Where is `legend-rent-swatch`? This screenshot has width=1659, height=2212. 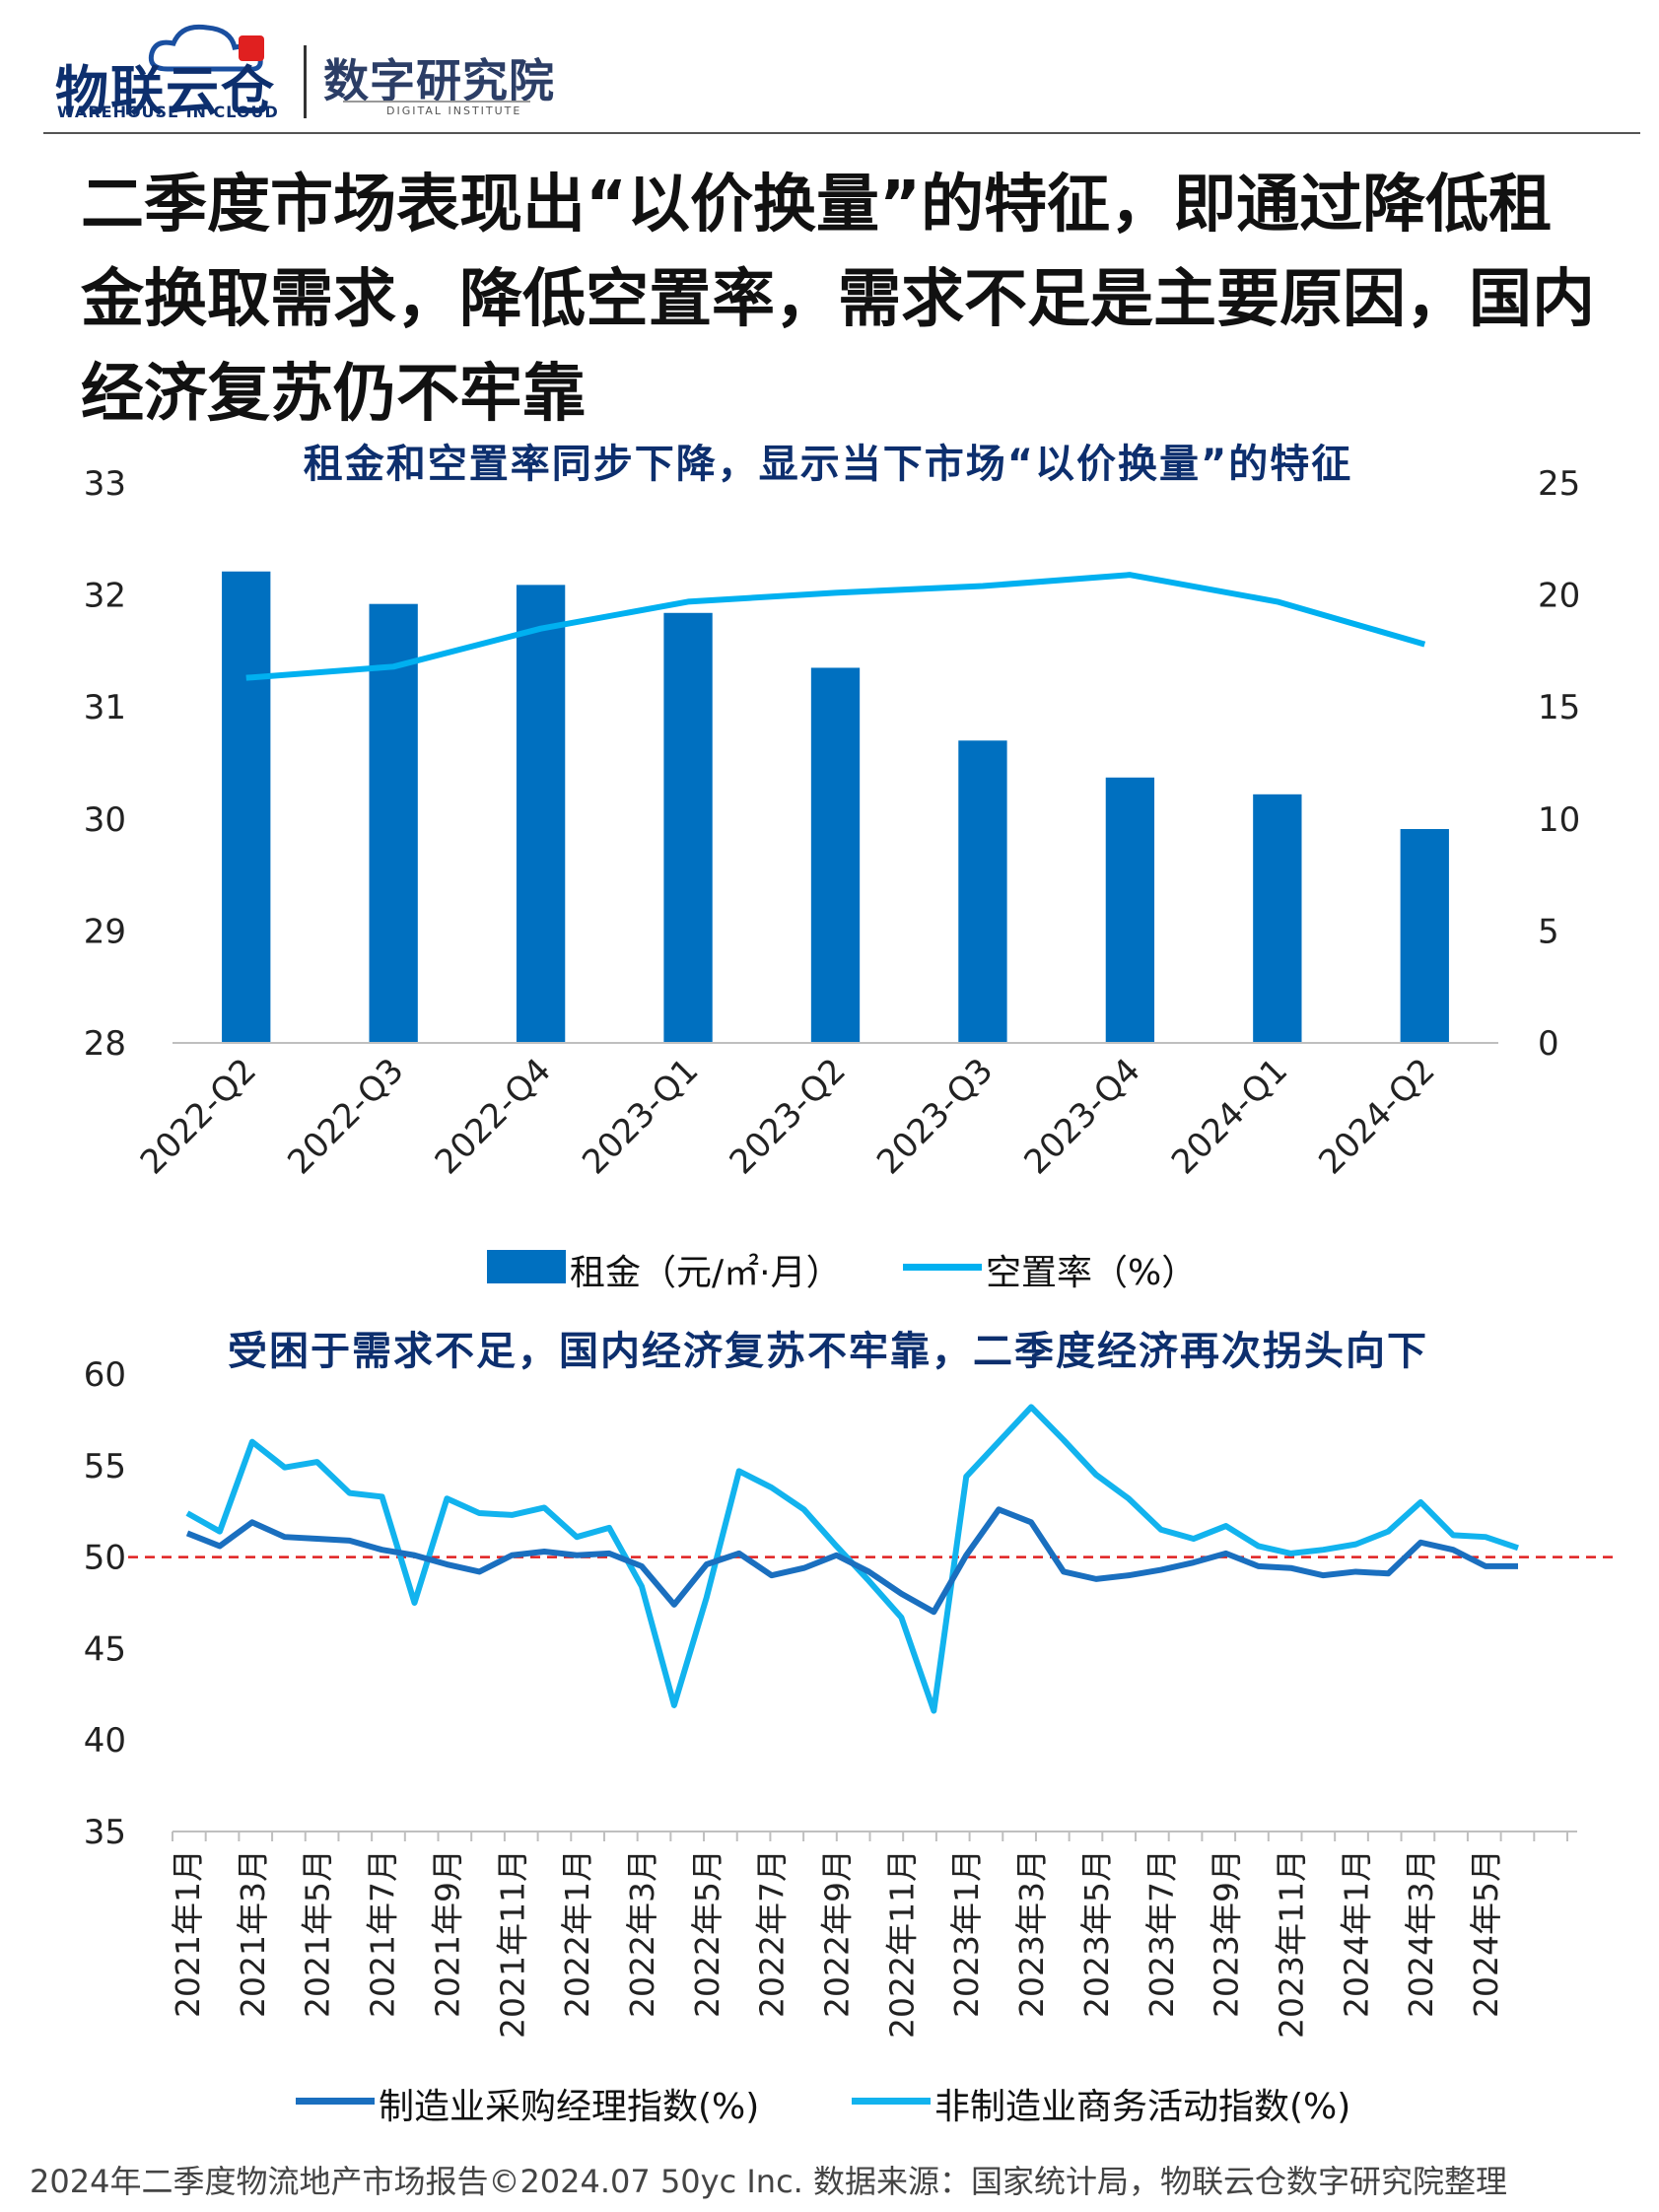
legend-rent-swatch is located at coordinates (526, 1266).